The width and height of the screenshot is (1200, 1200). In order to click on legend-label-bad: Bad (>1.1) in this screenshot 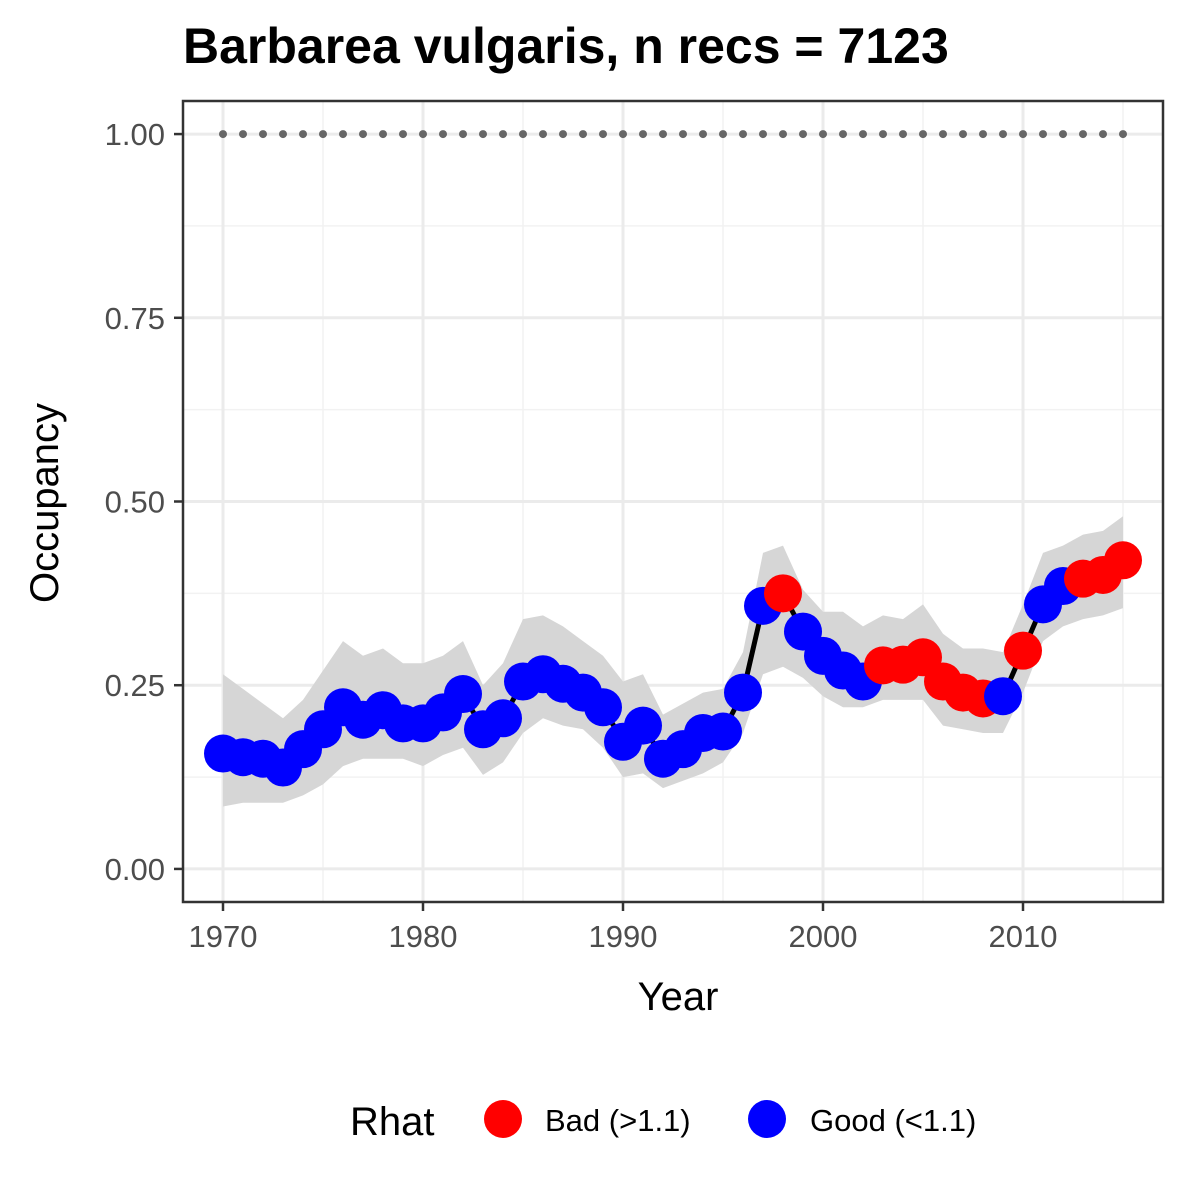, I will do `click(618, 1120)`.